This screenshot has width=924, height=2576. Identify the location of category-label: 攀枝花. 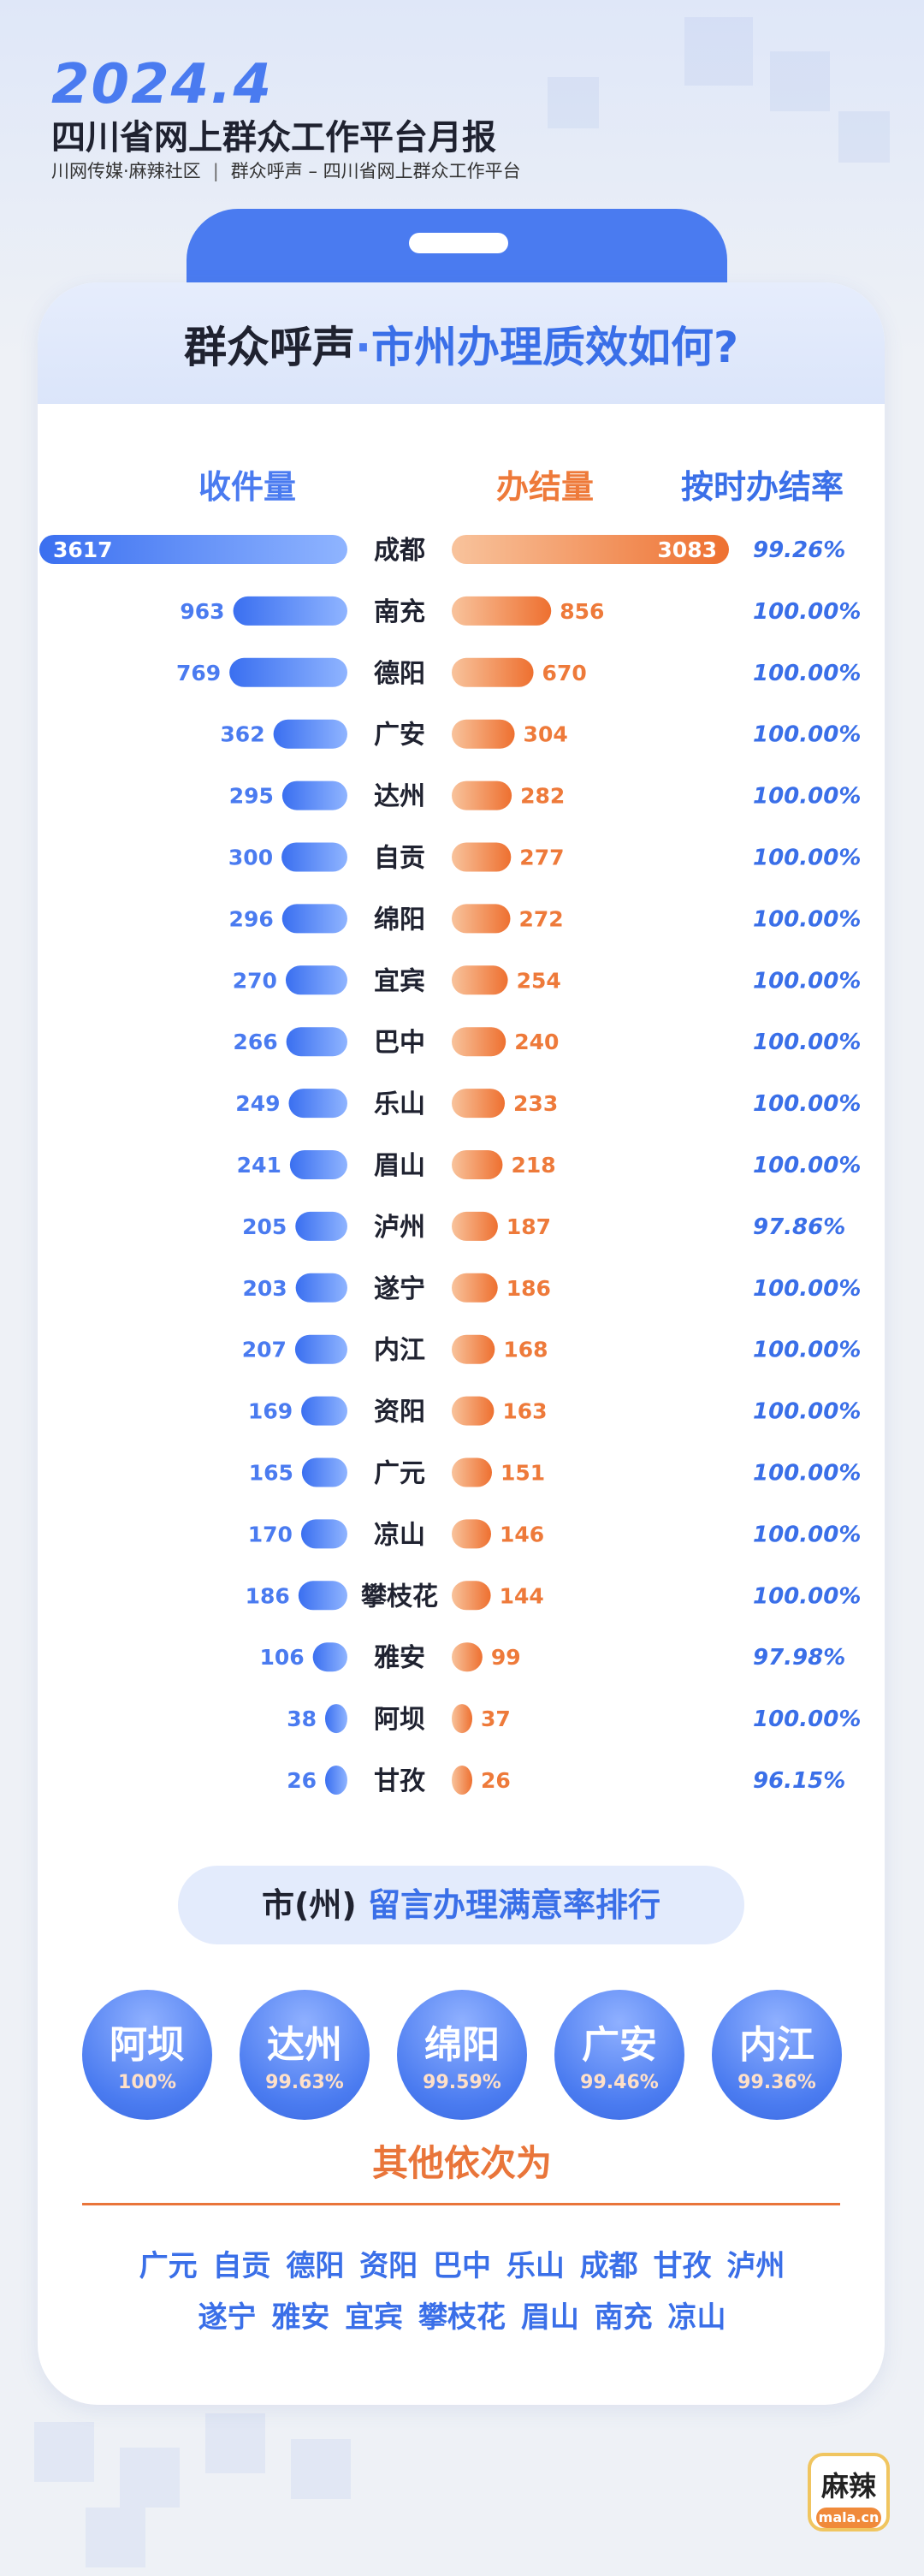
(399, 1596).